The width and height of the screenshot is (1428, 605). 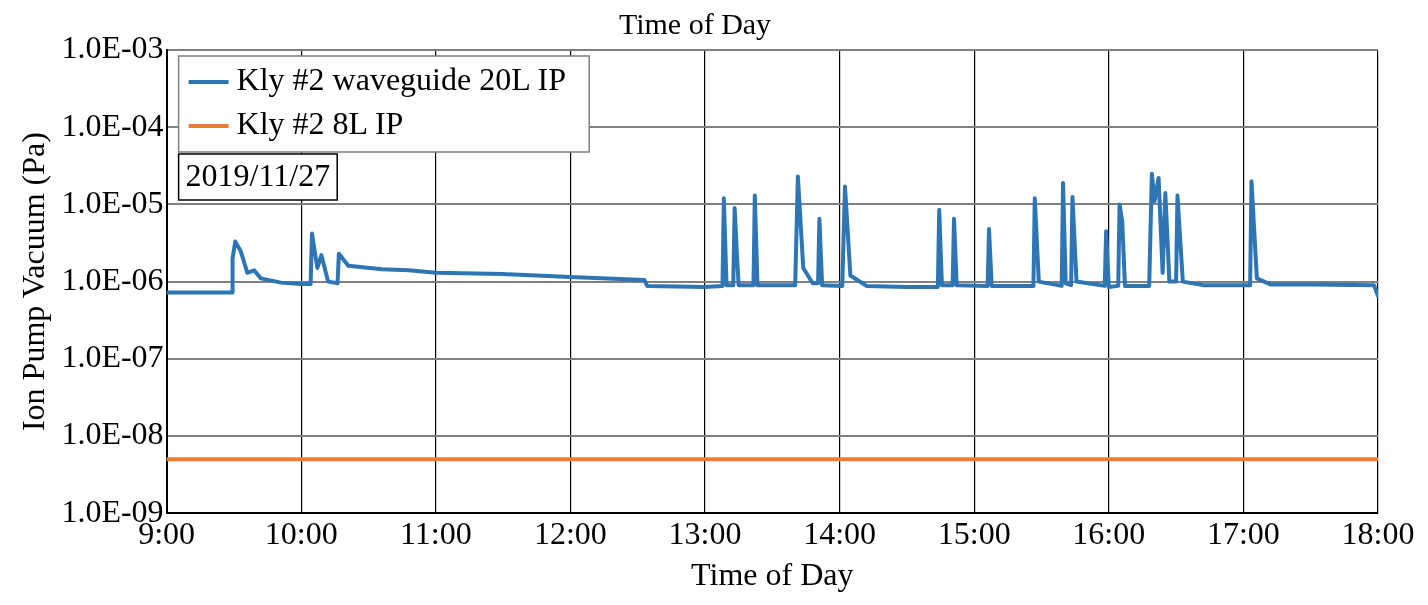 What do you see at coordinates (1243, 532) in the screenshot?
I see `x-tick-label: 17:00` at bounding box center [1243, 532].